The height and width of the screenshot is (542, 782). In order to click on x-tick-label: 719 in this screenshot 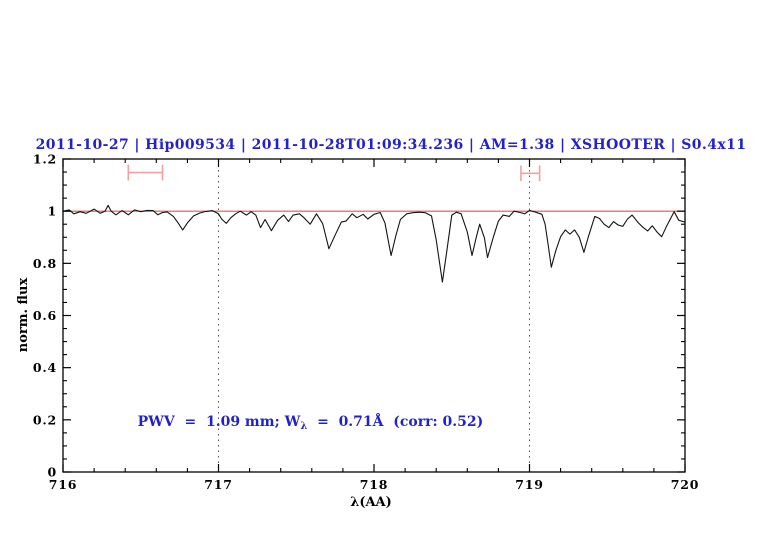, I will do `click(529, 484)`.